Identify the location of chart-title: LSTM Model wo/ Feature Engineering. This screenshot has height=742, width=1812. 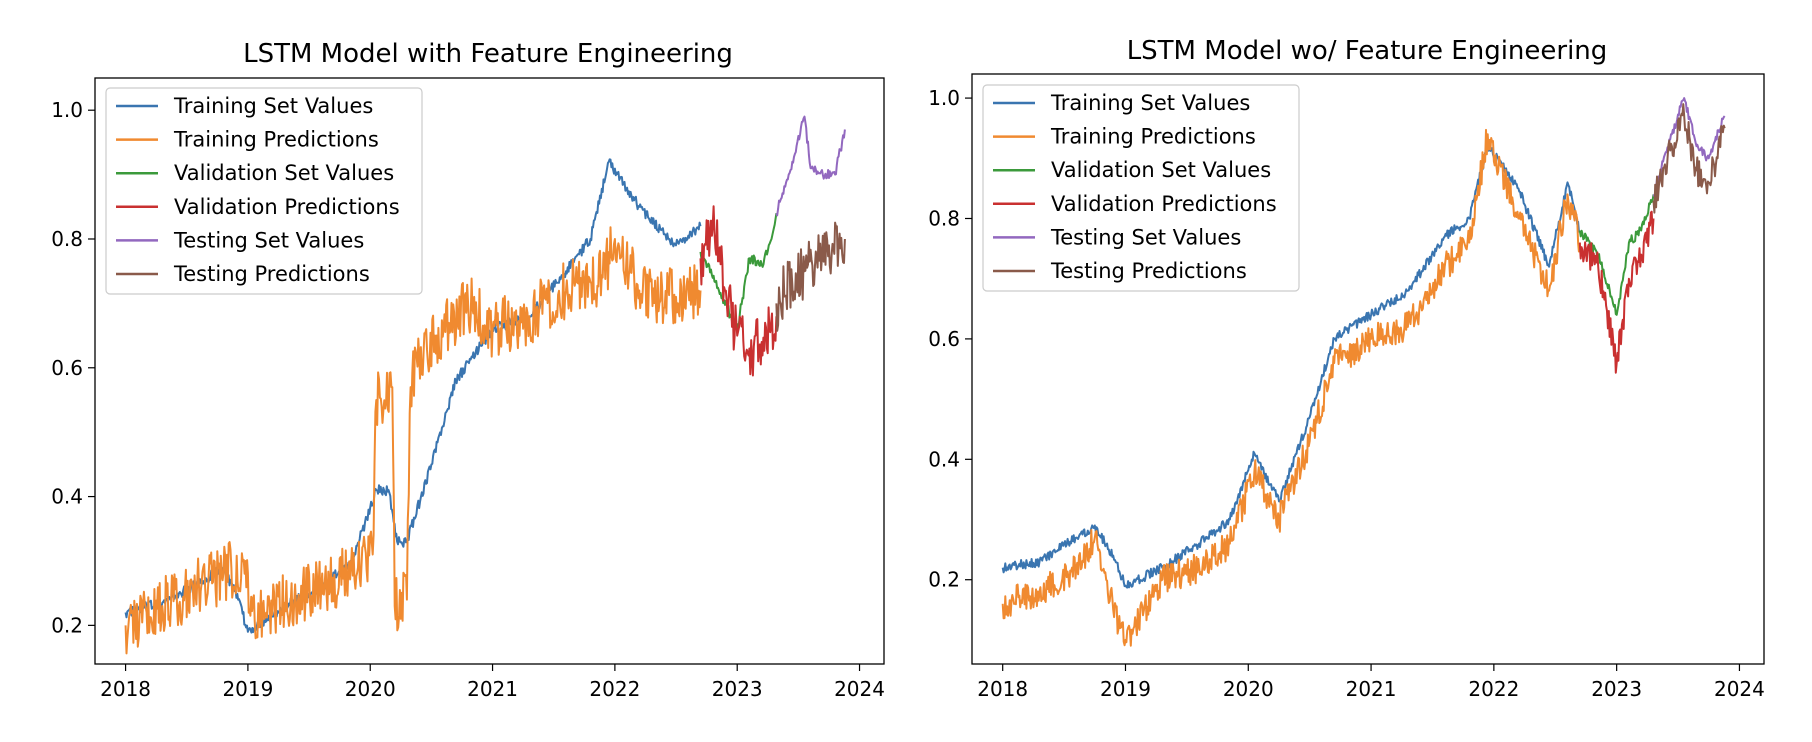
(1367, 51).